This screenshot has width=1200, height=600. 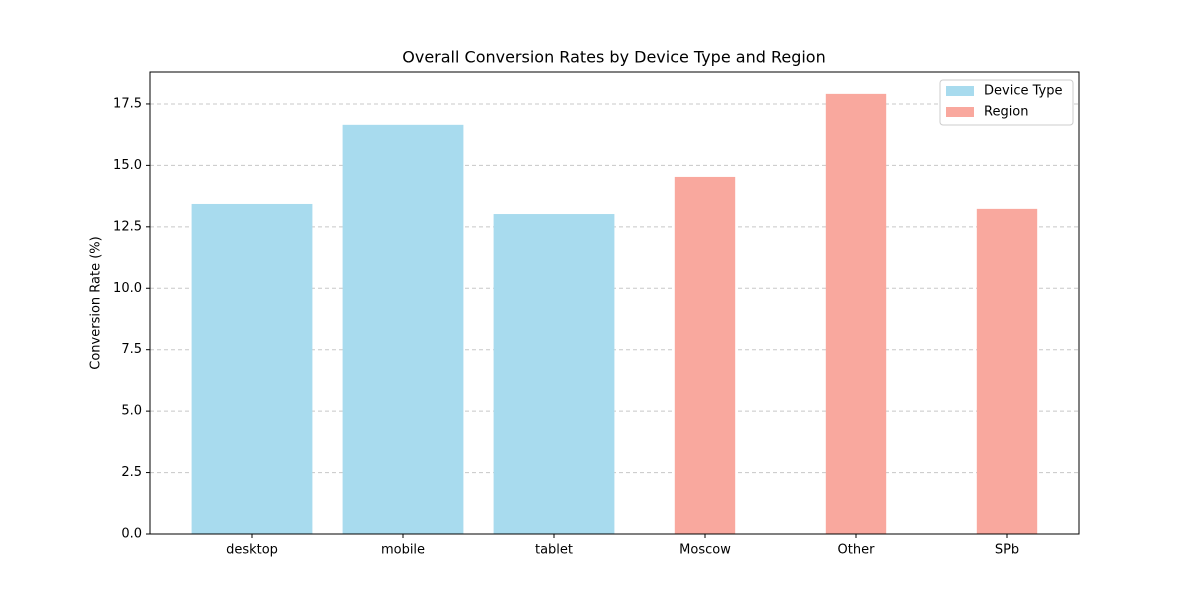 I want to click on y-tick-label: 7.5, so click(x=131, y=349).